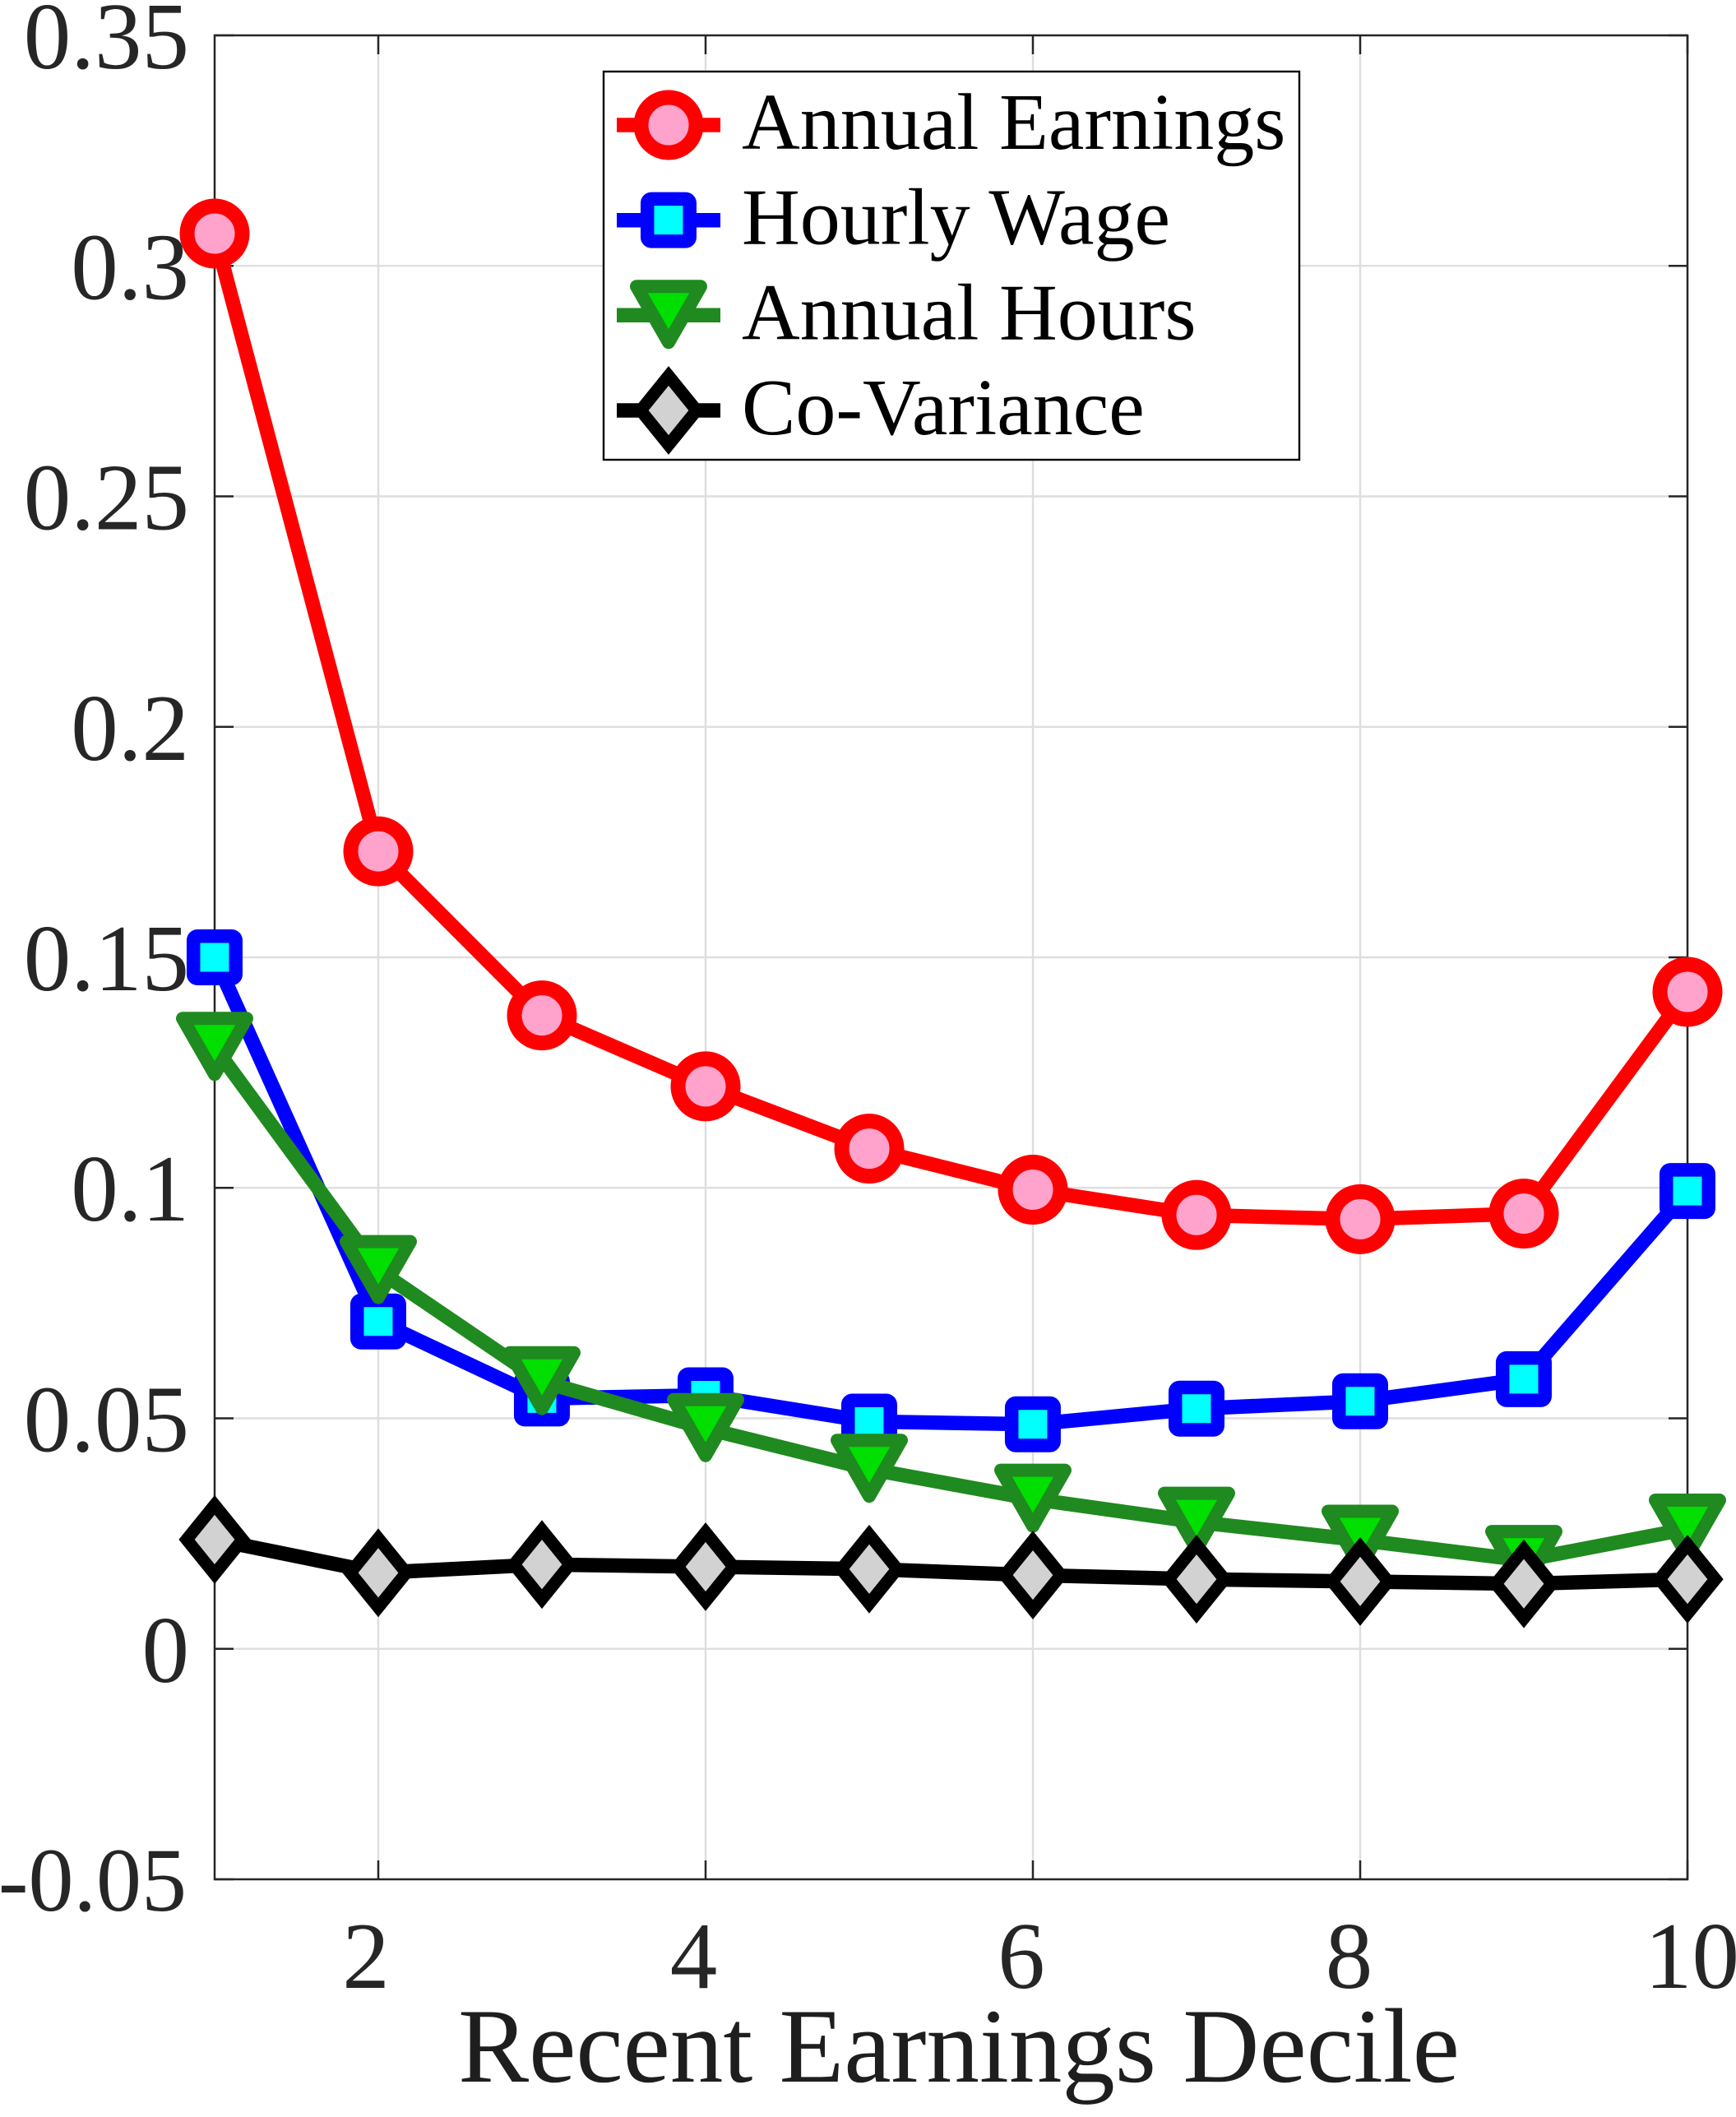  I want to click on svg-text: Hourly Wage, so click(956, 218).